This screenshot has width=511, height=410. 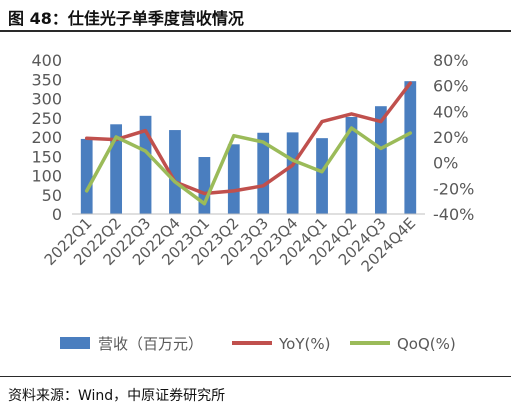 I want to click on left-tick-label: 100, so click(x=46, y=176).